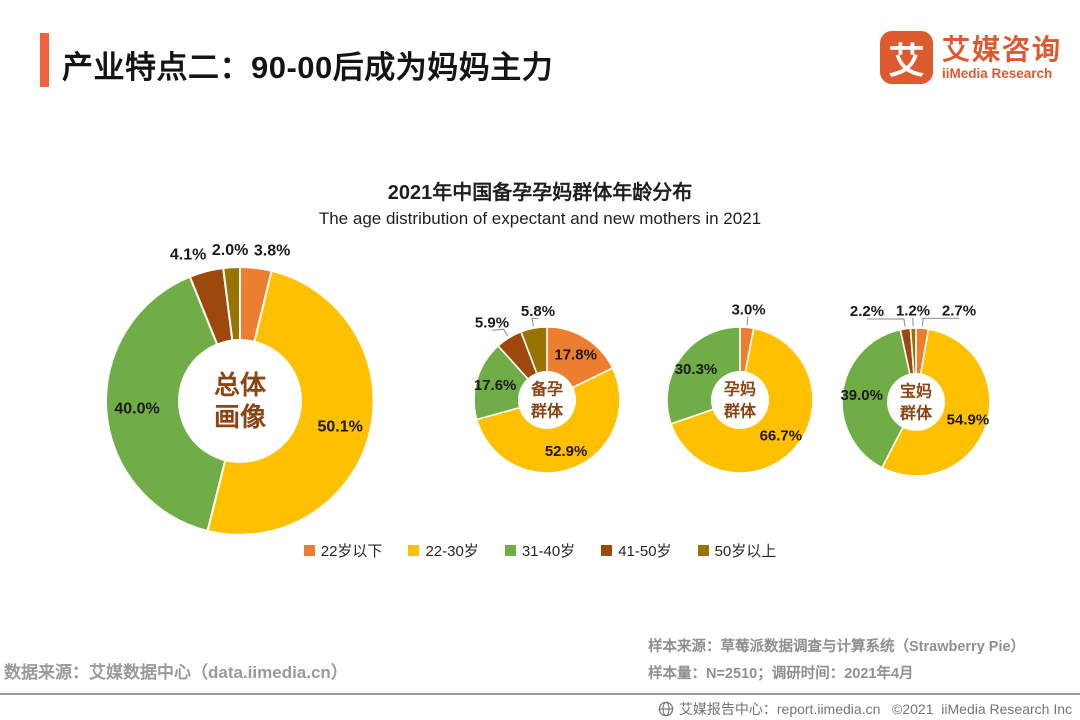  Describe the element at coordinates (546, 389) in the screenshot. I see `donut-center-label: 备孕` at that location.